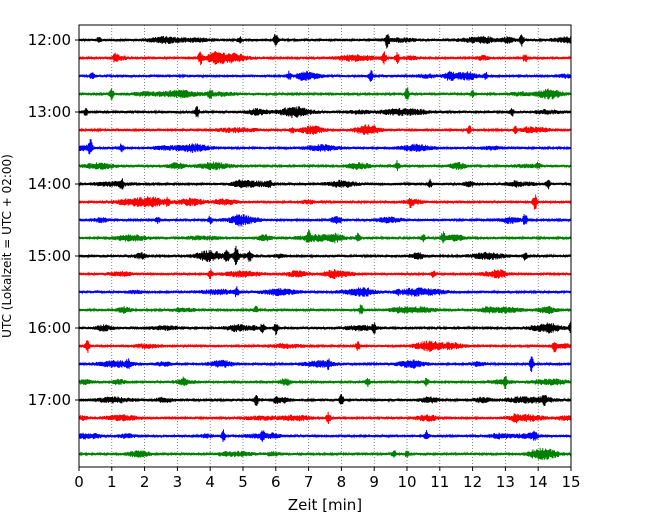 The height and width of the screenshot is (520, 650). I want to click on x-tick-label: 9, so click(374, 482).